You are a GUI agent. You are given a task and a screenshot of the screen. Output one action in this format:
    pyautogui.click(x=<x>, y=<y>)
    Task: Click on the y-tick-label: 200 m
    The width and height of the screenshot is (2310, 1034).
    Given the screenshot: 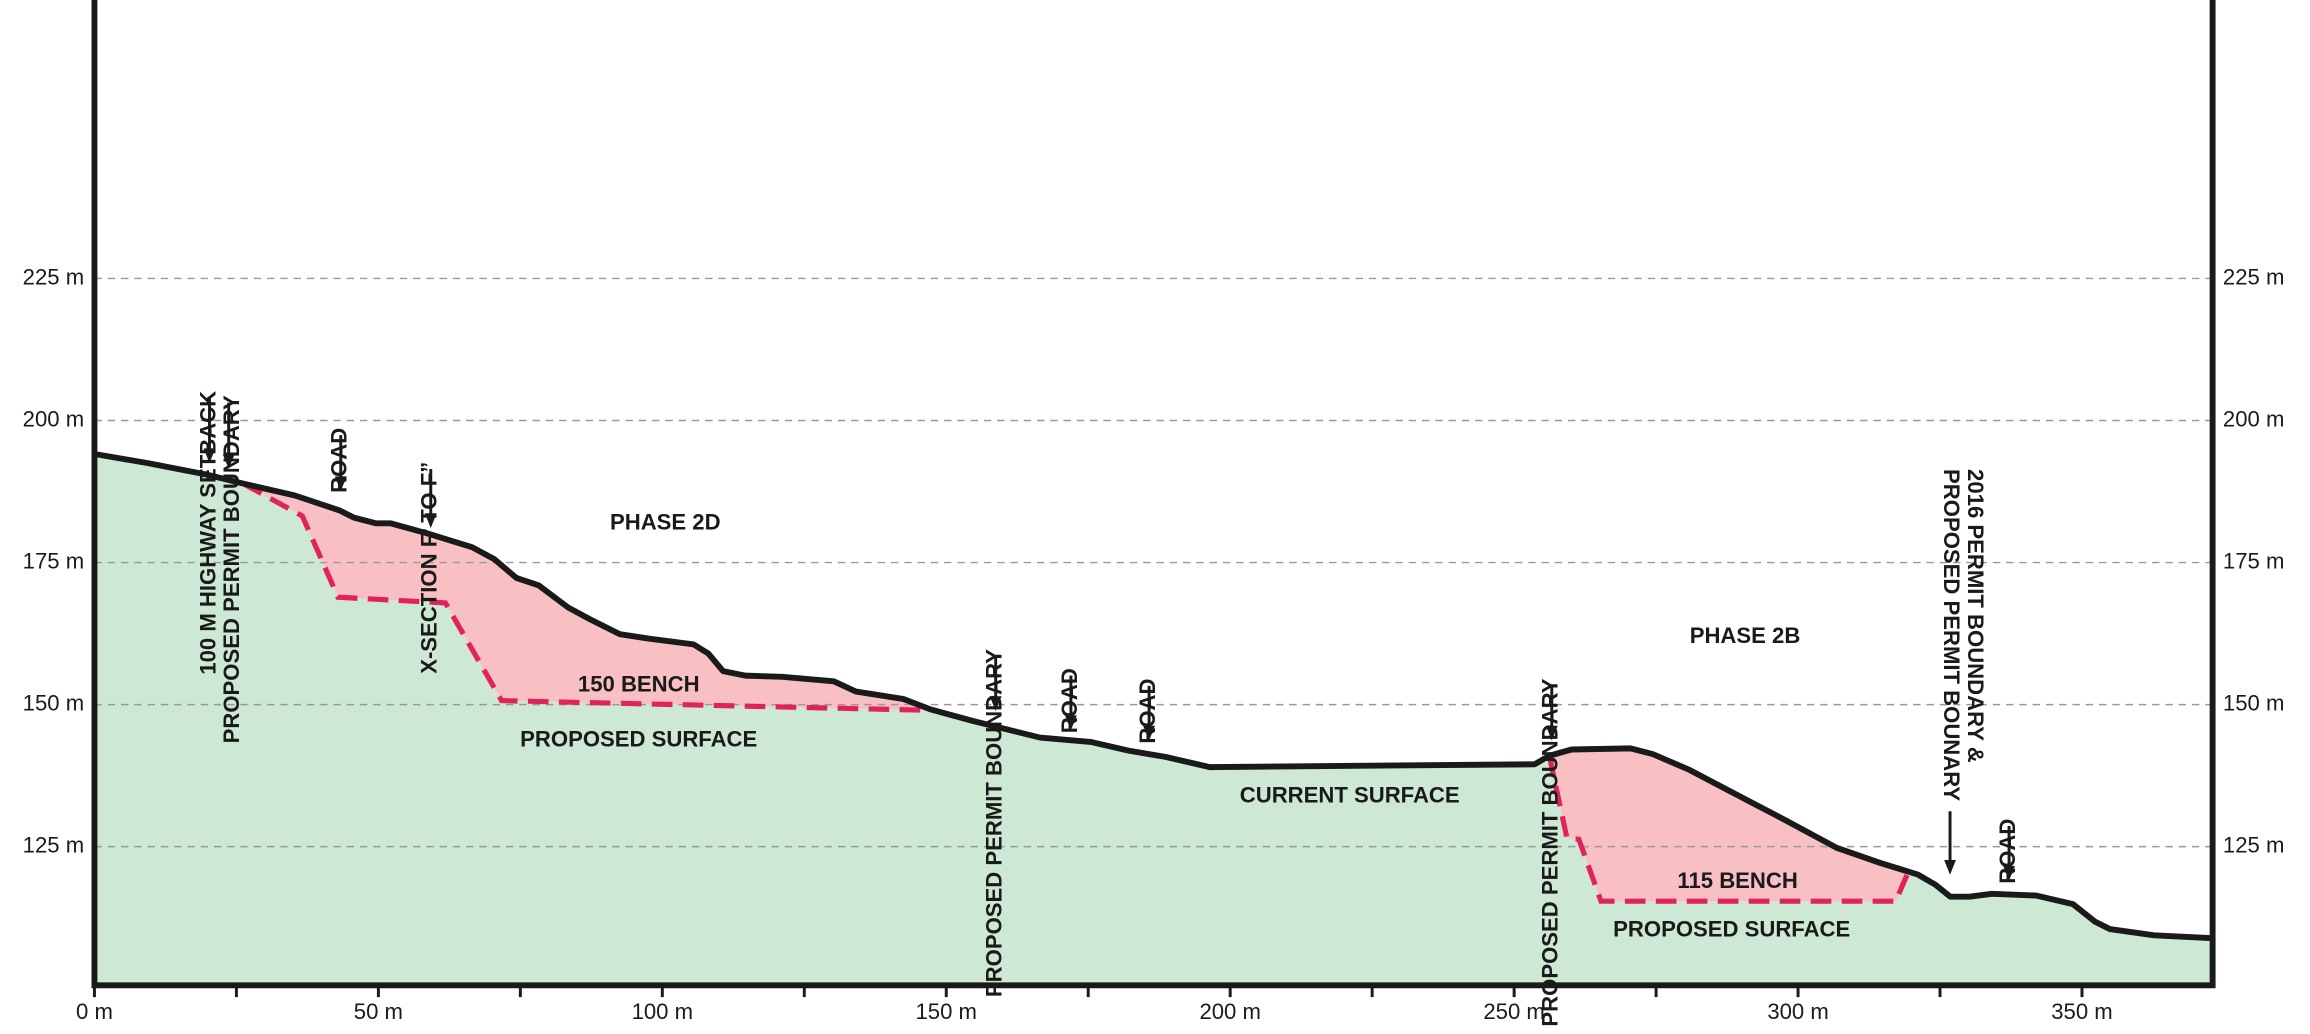 What is the action you would take?
    pyautogui.click(x=53, y=418)
    